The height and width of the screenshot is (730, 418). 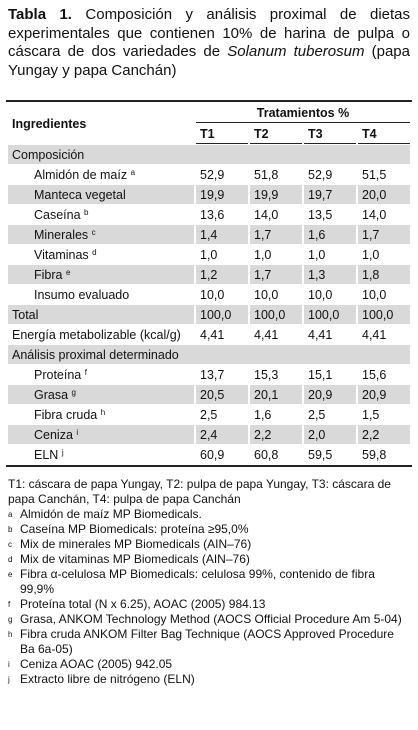 What do you see at coordinates (53, 434) in the screenshot?
I see `label-text: Ceniza` at bounding box center [53, 434].